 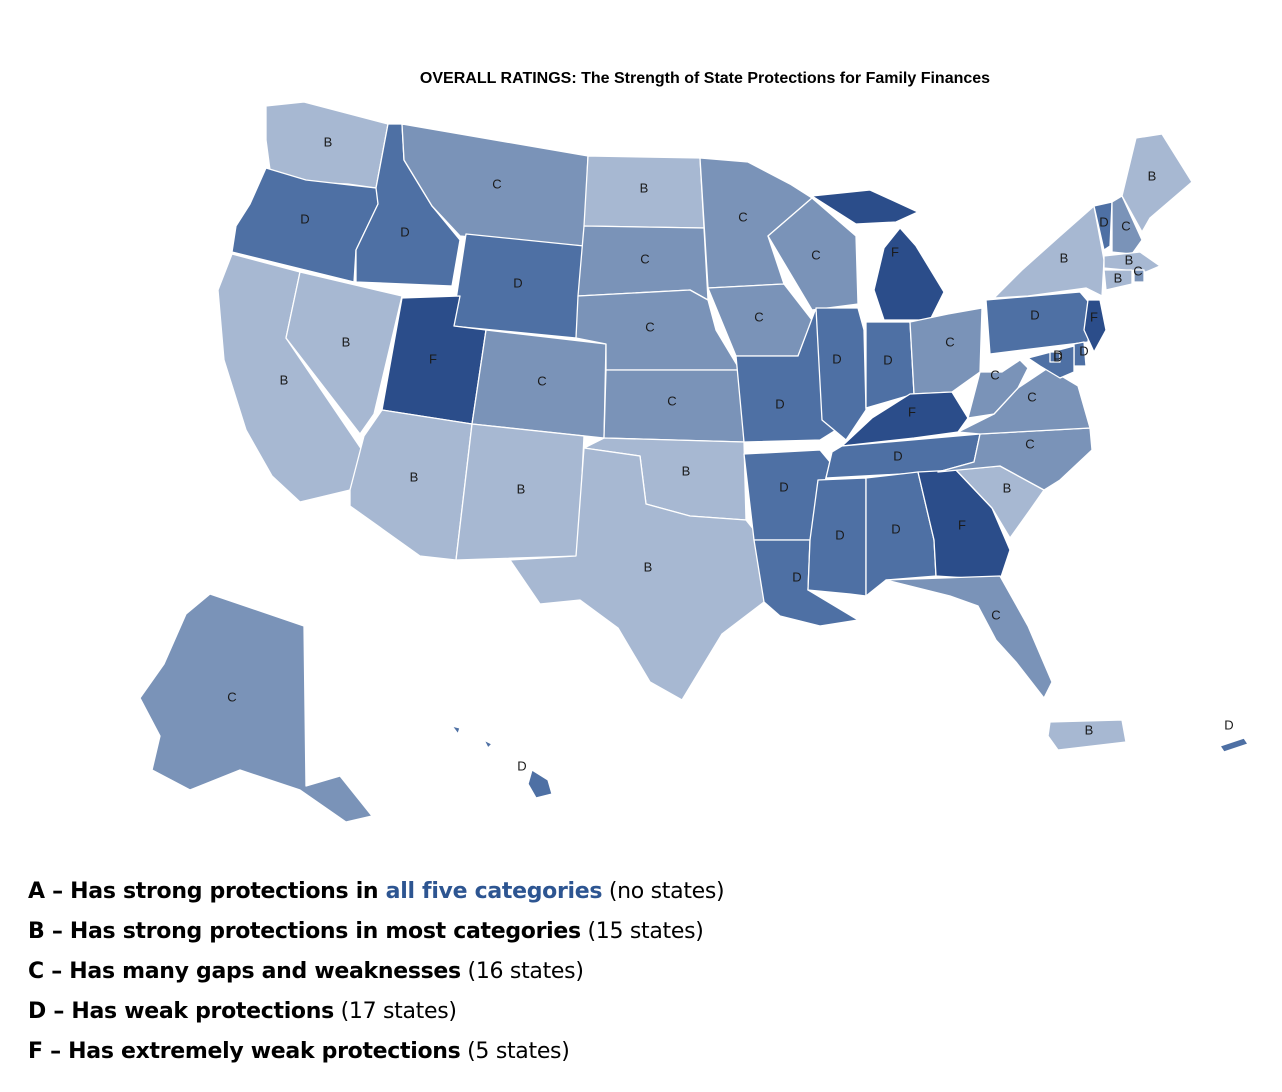 I want to click on legend-count: (17 states), so click(x=395, y=1011).